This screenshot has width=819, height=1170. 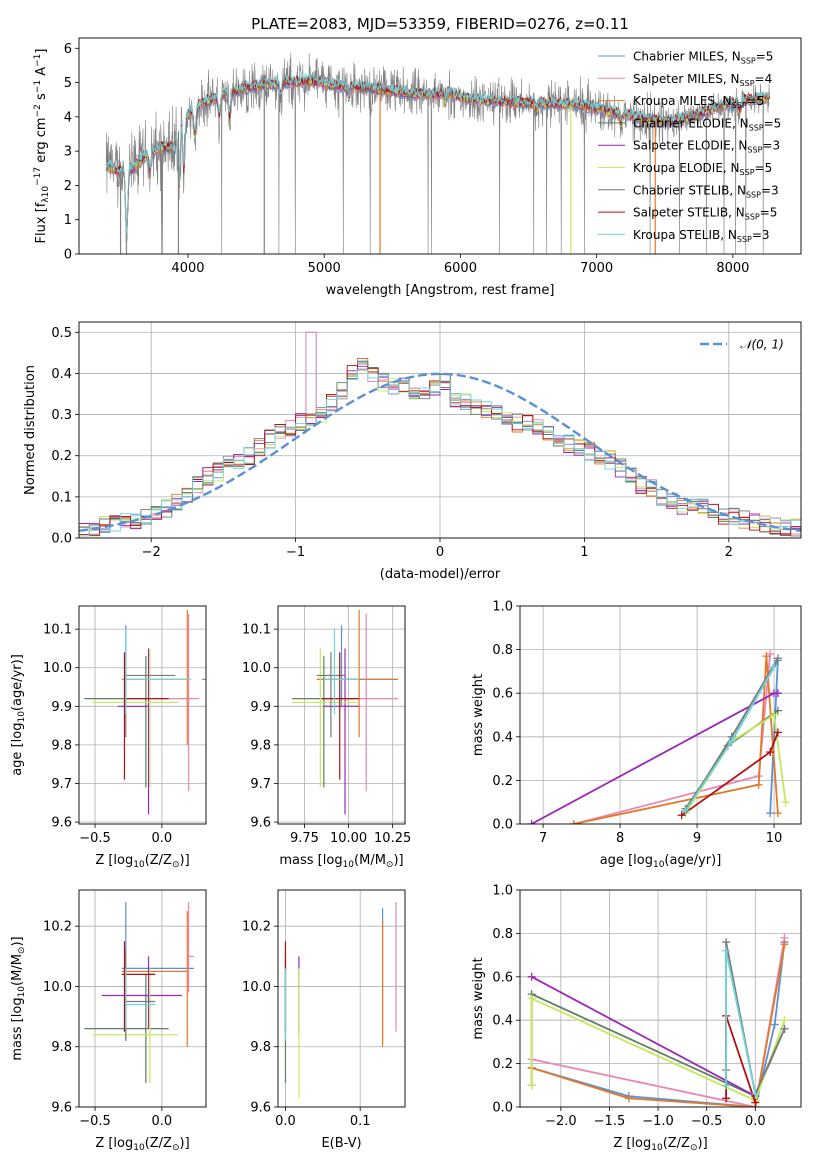 I want to click on y-tick-label: 0.0, so click(x=502, y=1108).